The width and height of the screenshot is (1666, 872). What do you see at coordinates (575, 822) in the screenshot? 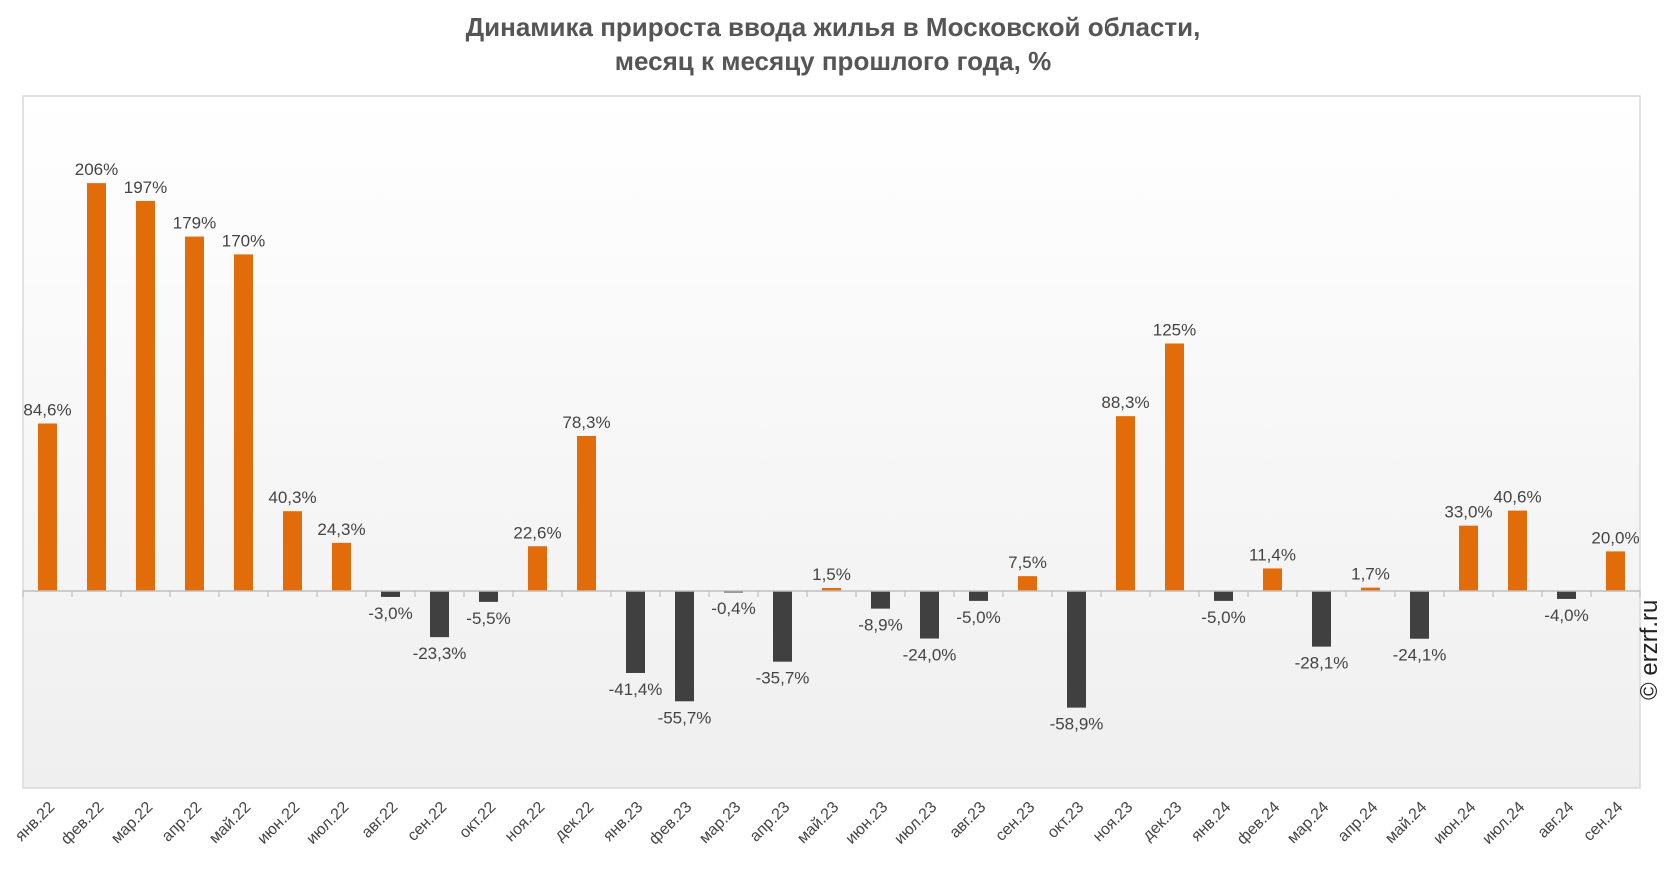
I see `x-tick-label: дек.22` at bounding box center [575, 822].